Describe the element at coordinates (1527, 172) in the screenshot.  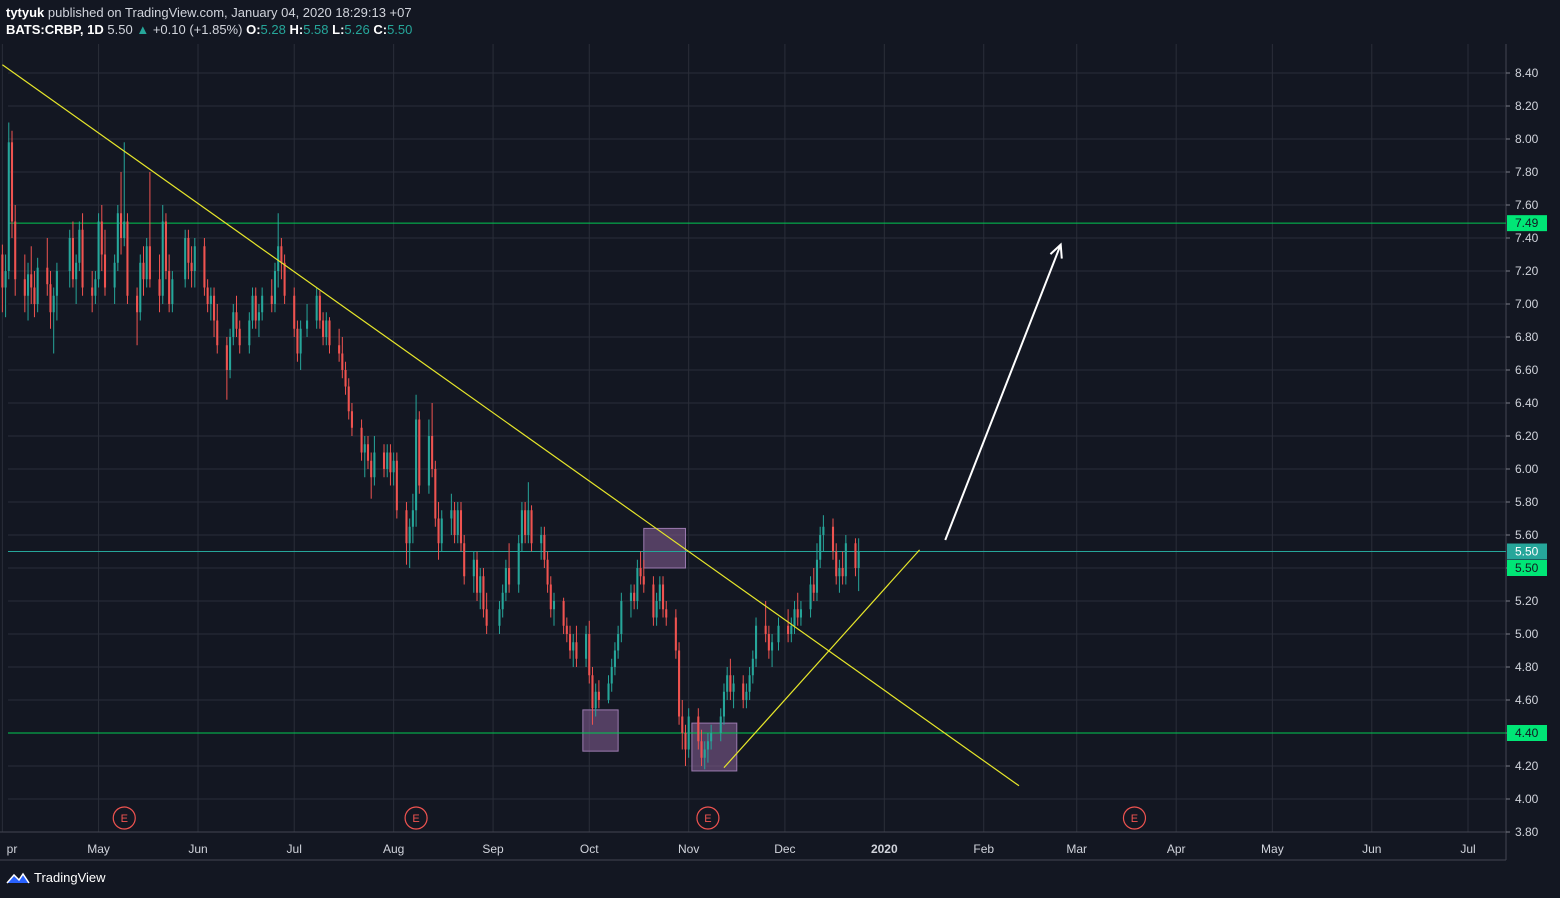
I see `price-tick-label: 7.80` at that location.